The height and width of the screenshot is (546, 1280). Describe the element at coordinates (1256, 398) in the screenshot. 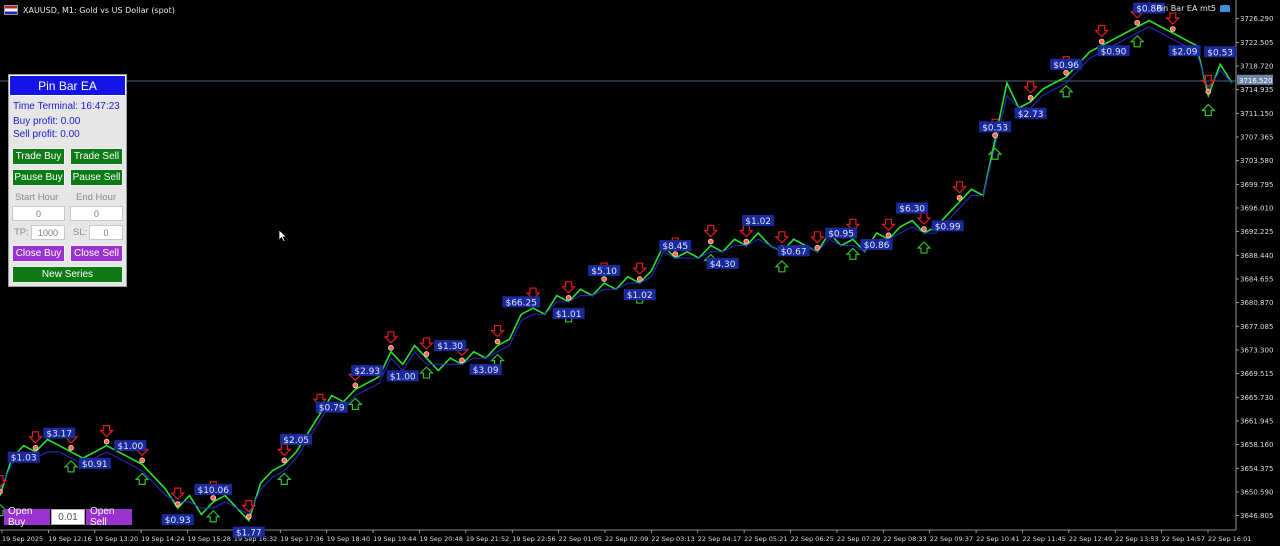

I see `price-tick-label: 3665.730` at that location.